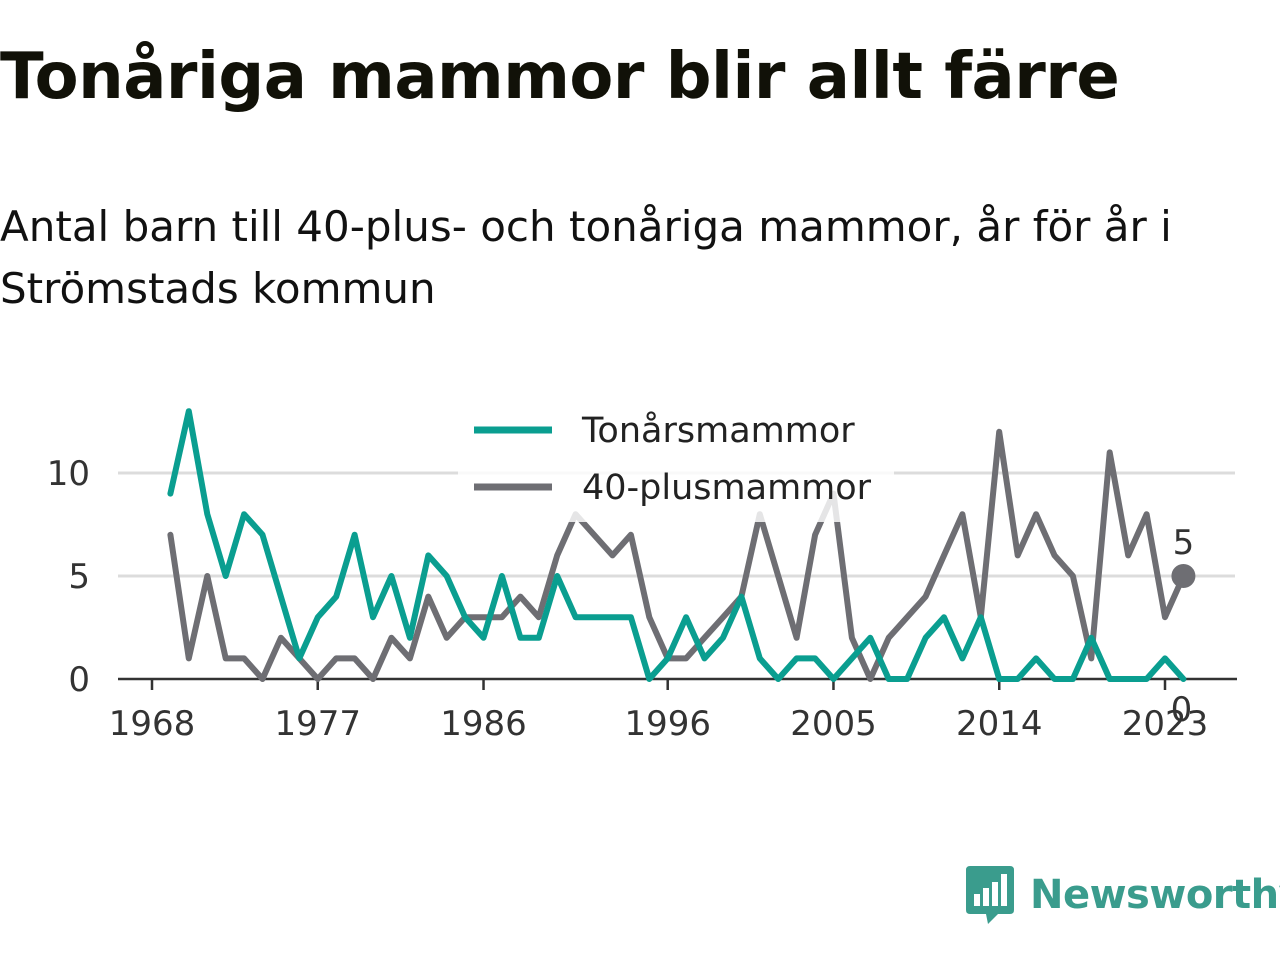 The width and height of the screenshot is (1280, 960). I want to click on newsworthy-logo: Newsworthy, so click(1122, 895).